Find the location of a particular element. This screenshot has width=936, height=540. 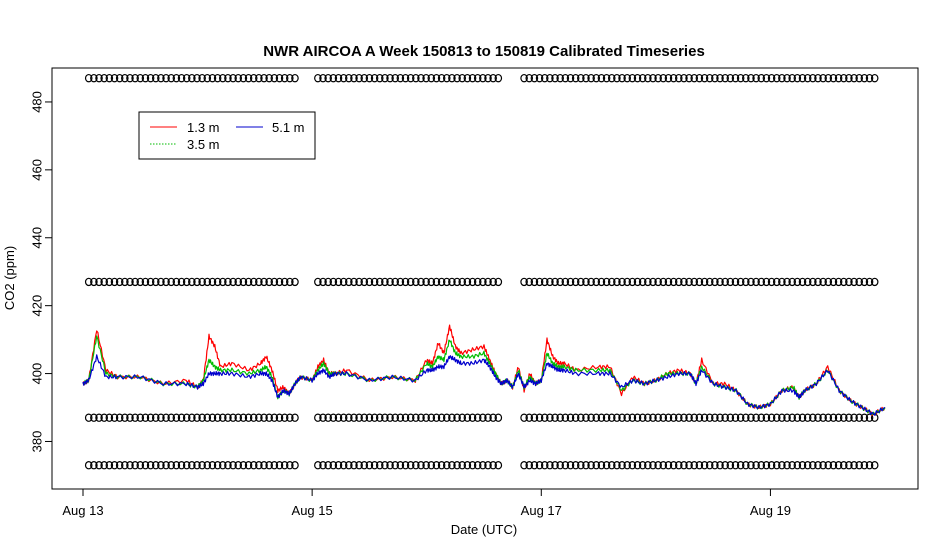

legend-label-5-1m: 5.1 m is located at coordinates (288, 127).